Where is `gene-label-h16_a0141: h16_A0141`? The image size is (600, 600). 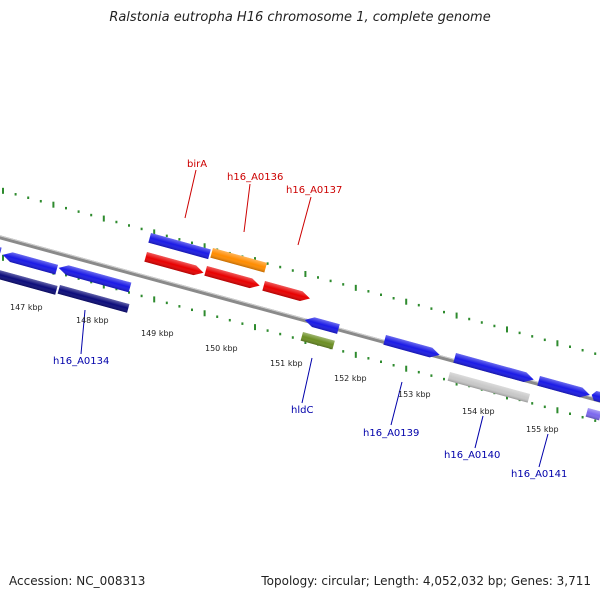
gene-label-h16_a0141: h16_A0141 is located at coordinates (539, 474).